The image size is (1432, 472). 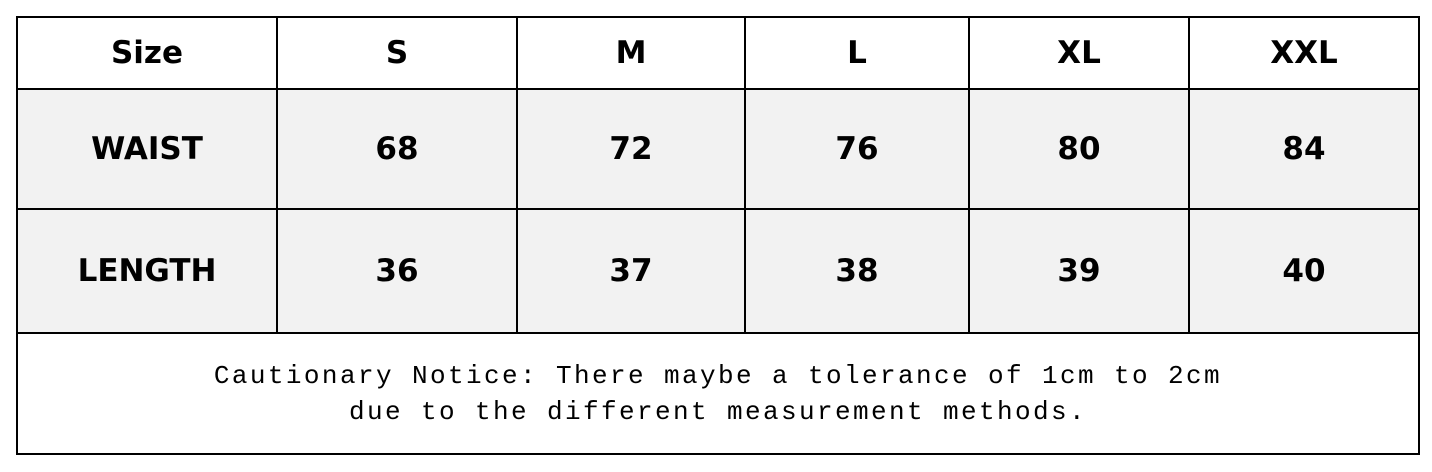 What do you see at coordinates (631, 271) in the screenshot?
I see `cell: 37` at bounding box center [631, 271].